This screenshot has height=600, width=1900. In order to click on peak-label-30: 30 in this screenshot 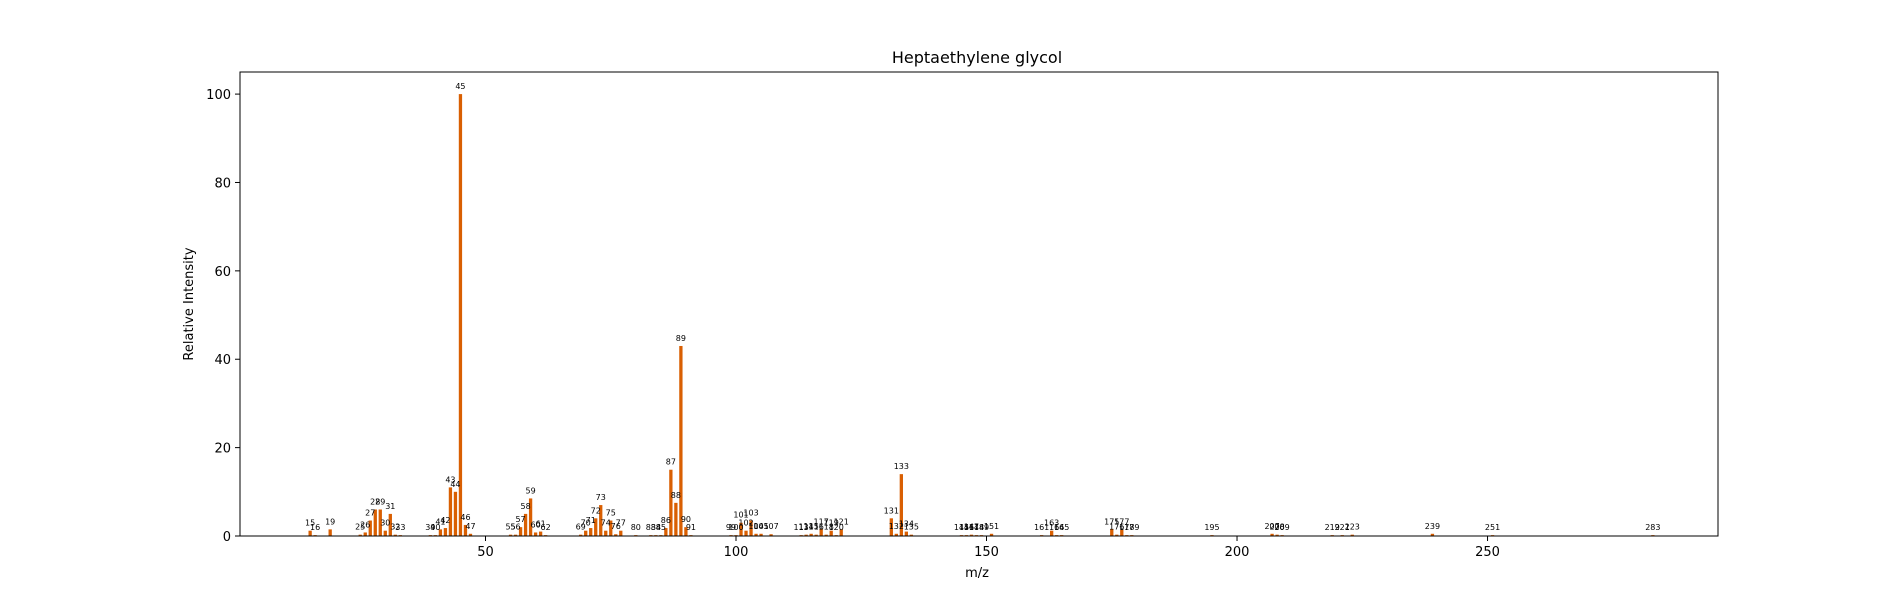, I will do `click(385, 523)`.